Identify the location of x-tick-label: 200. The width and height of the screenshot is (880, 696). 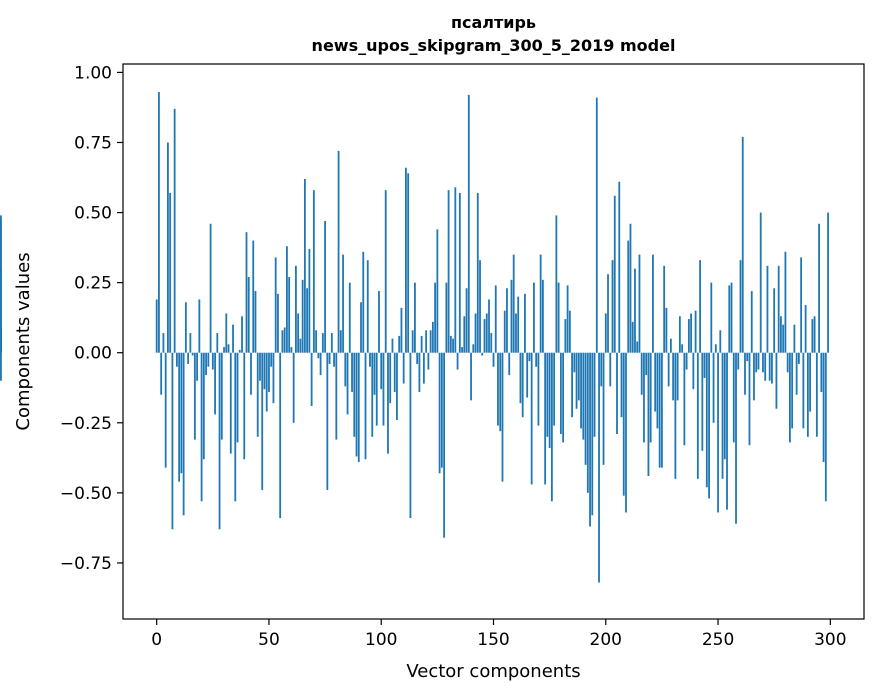
(606, 640).